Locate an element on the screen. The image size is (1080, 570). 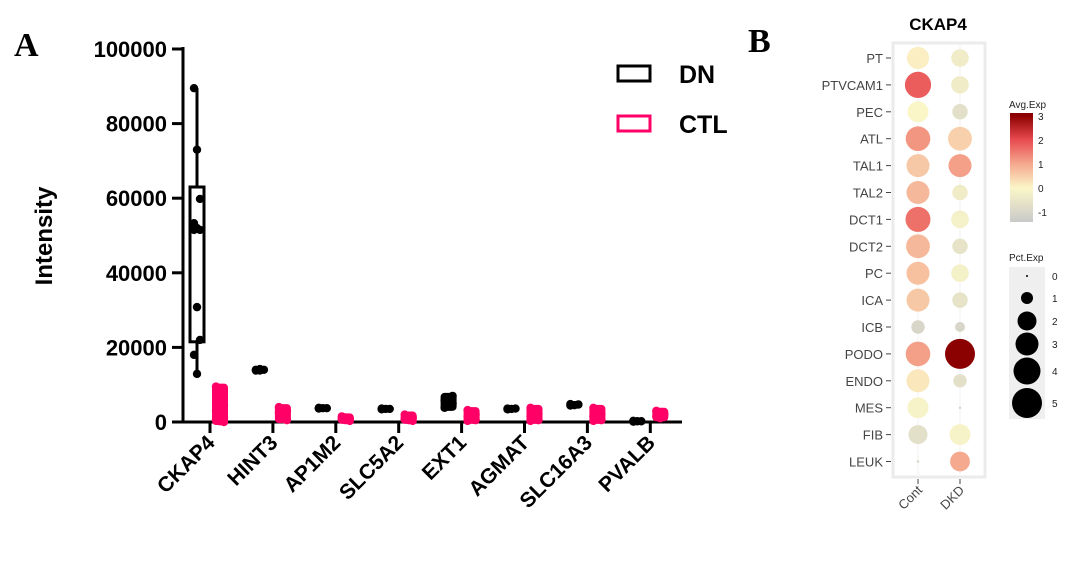
legend-label-dn: DN is located at coordinates (697, 75).